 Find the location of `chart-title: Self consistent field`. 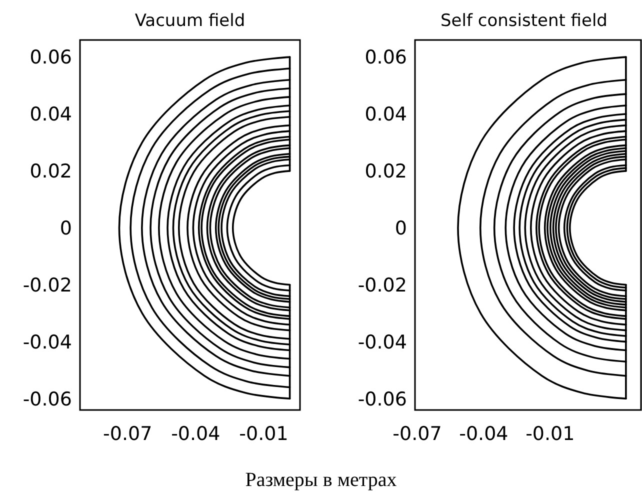

chart-title: Self consistent field is located at coordinates (524, 21).